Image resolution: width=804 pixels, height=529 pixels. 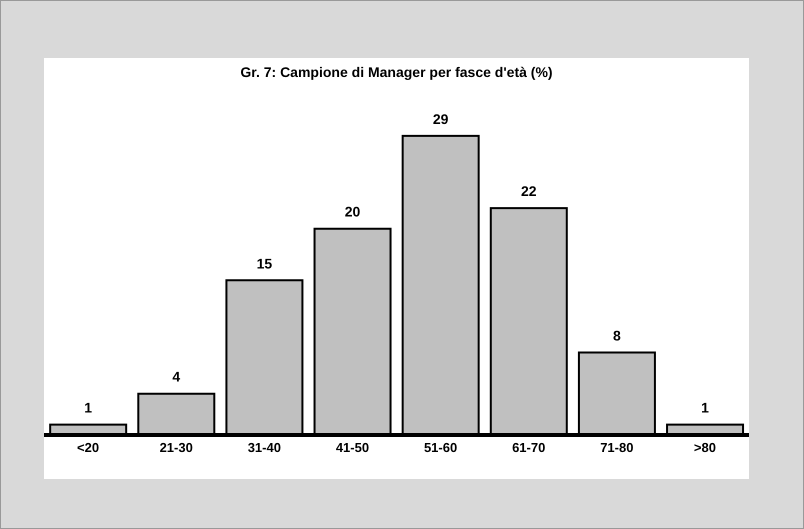 What do you see at coordinates (352, 212) in the screenshot?
I see `data-label: 20` at bounding box center [352, 212].